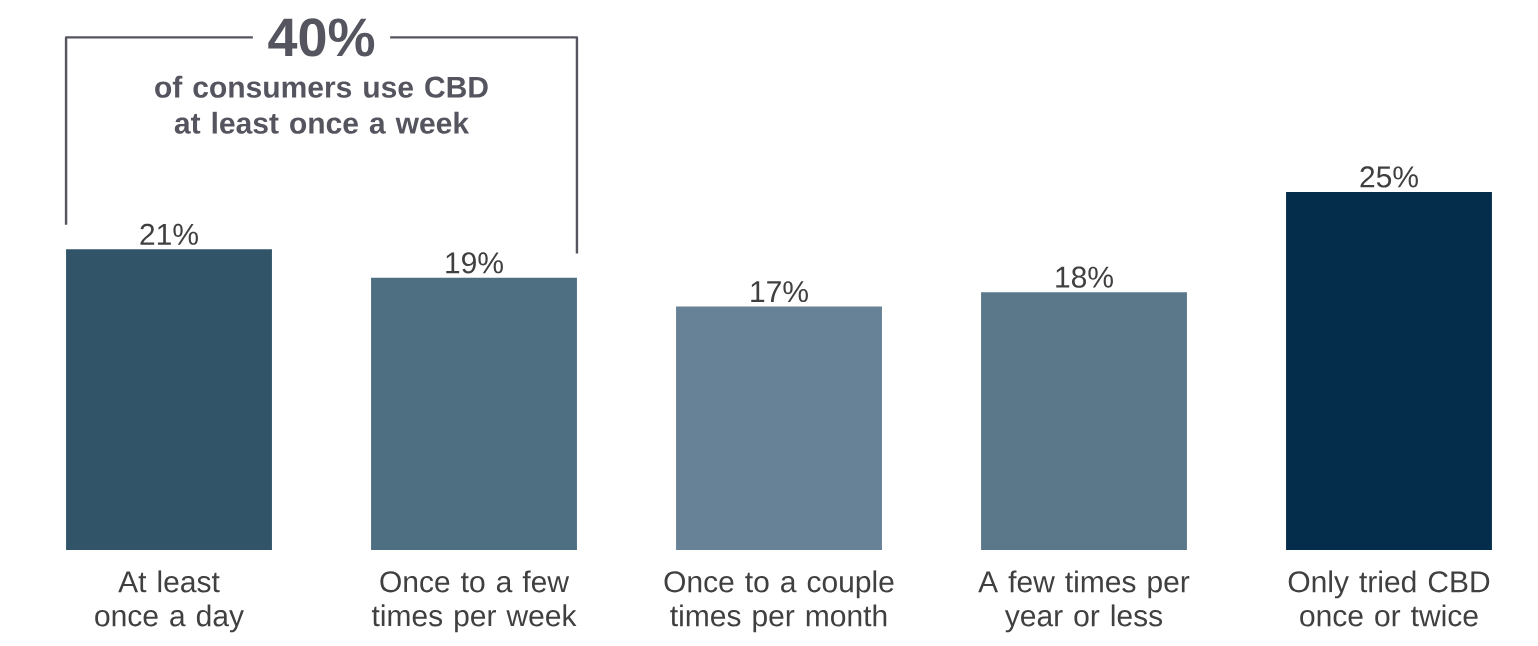 This screenshot has width=1538, height=646. What do you see at coordinates (779, 601) in the screenshot?
I see `x-tick-label: Once to a couple times per month` at bounding box center [779, 601].